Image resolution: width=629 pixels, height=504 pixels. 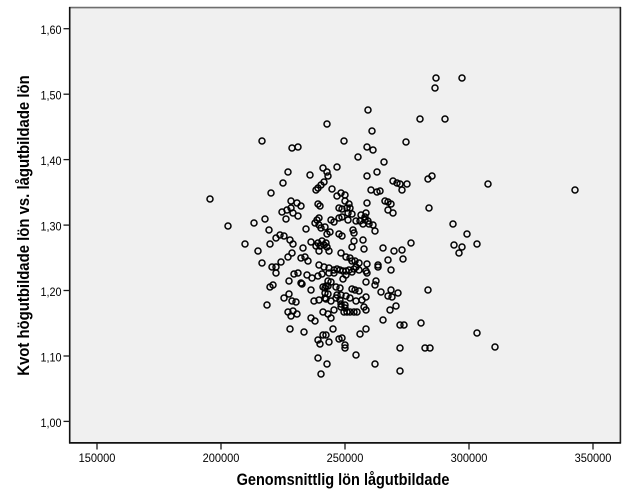 What do you see at coordinates (51, 423) in the screenshot?
I see `svg-text: 1,00` at bounding box center [51, 423].